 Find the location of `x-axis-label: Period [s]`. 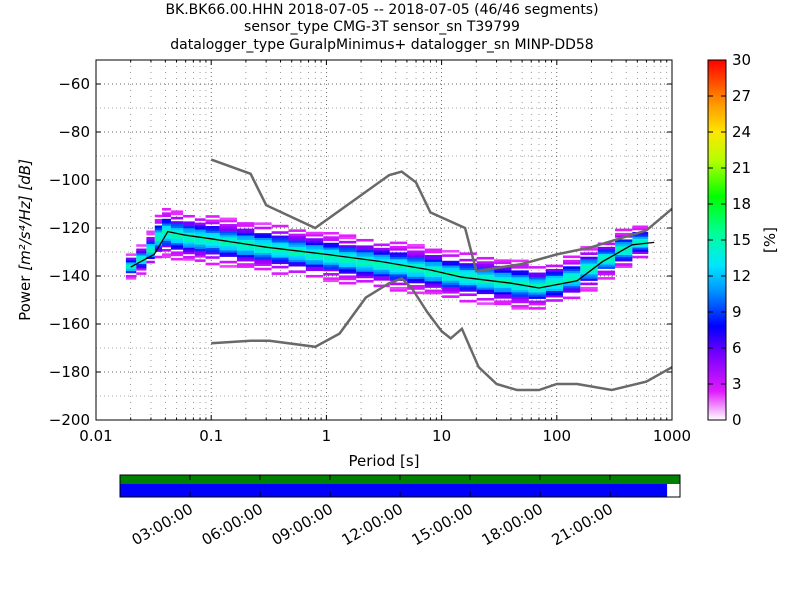

x-axis-label: Period [s] is located at coordinates (383, 461).